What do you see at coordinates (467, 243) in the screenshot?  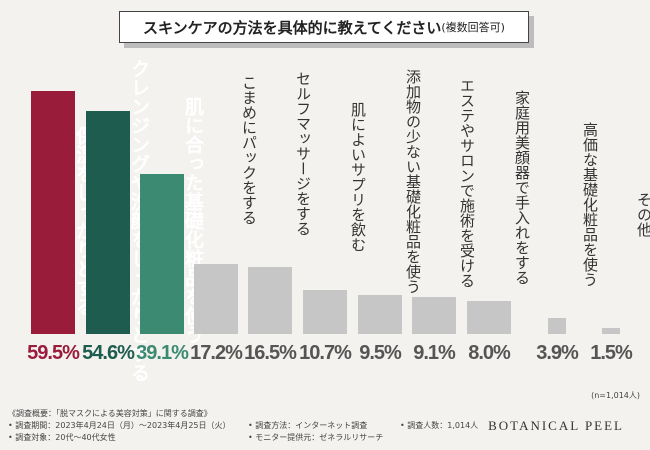 I see `category-line: 施術を受ける` at bounding box center [467, 243].